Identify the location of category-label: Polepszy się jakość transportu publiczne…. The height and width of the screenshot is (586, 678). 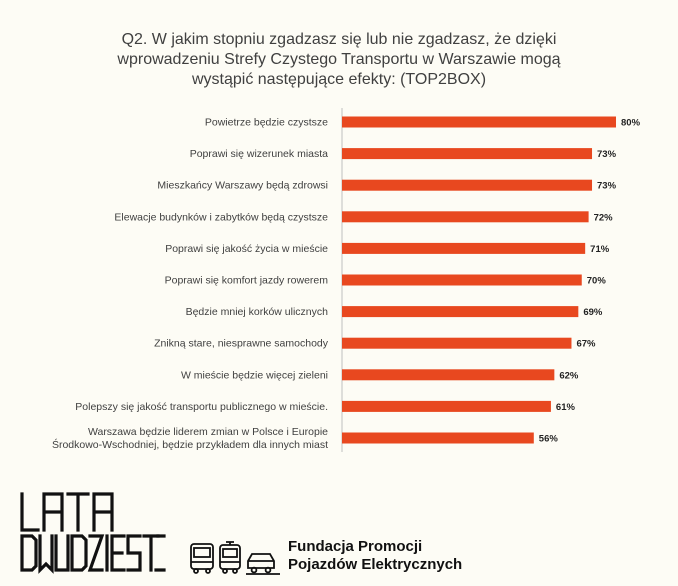
(201, 407).